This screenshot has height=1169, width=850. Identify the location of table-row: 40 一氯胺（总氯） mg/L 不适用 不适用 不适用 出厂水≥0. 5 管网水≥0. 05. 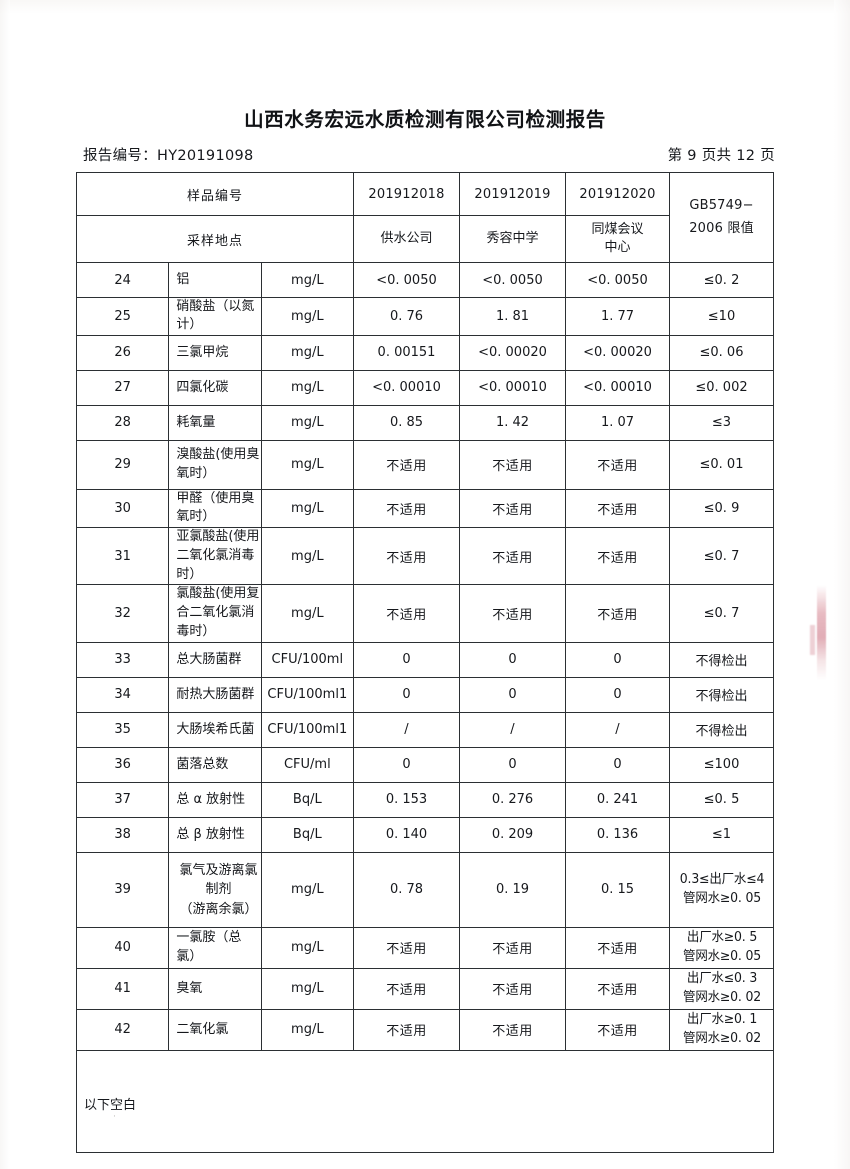
(424, 947).